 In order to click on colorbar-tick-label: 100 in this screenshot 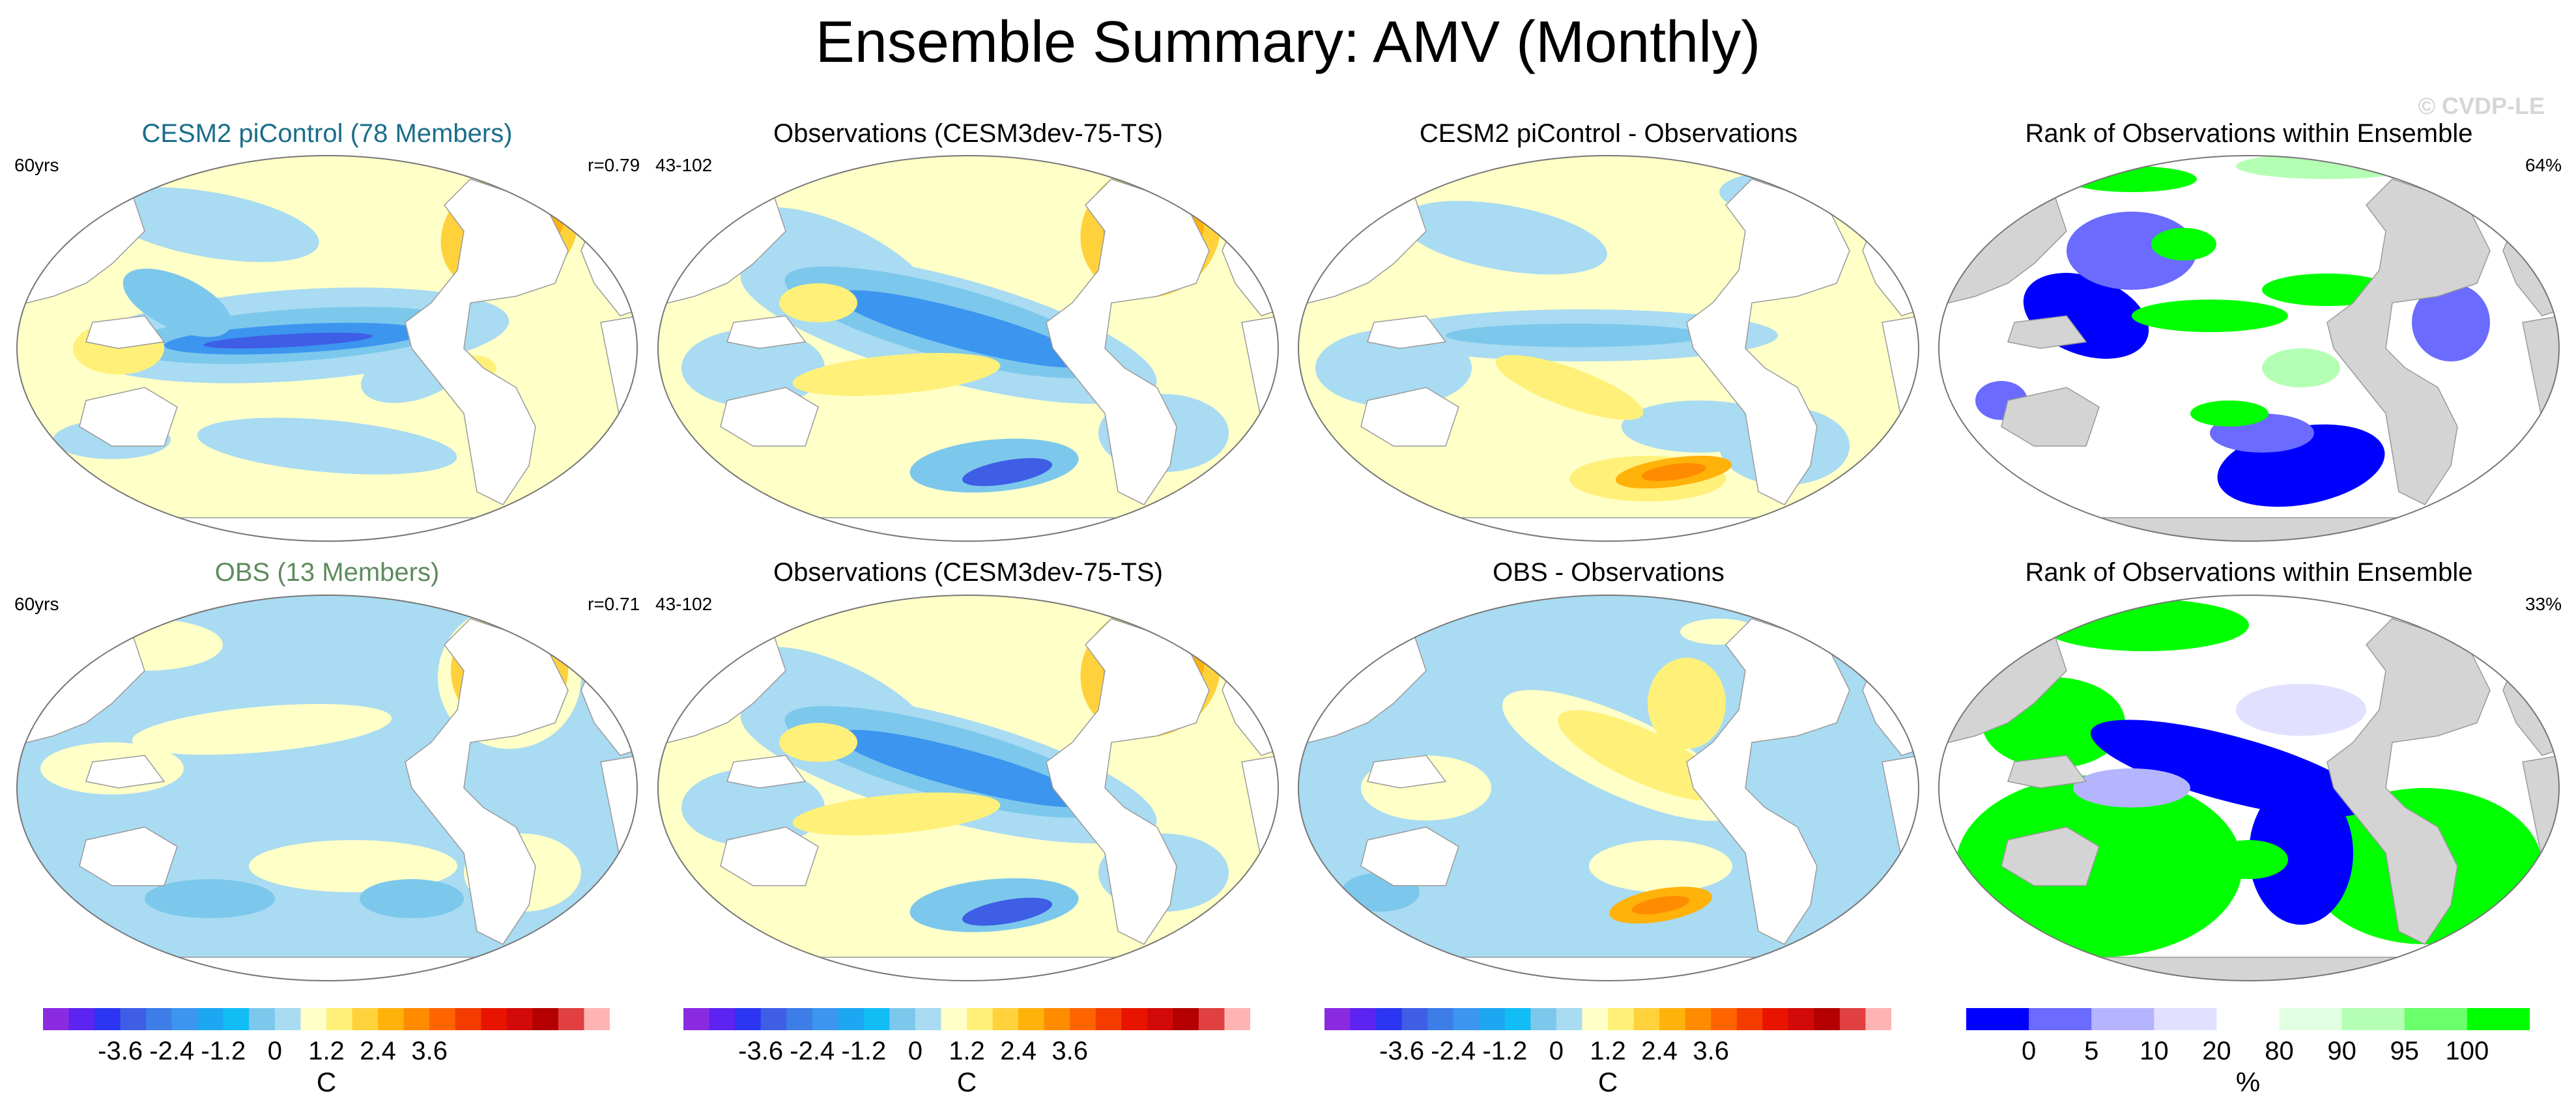, I will do `click(2467, 1051)`.